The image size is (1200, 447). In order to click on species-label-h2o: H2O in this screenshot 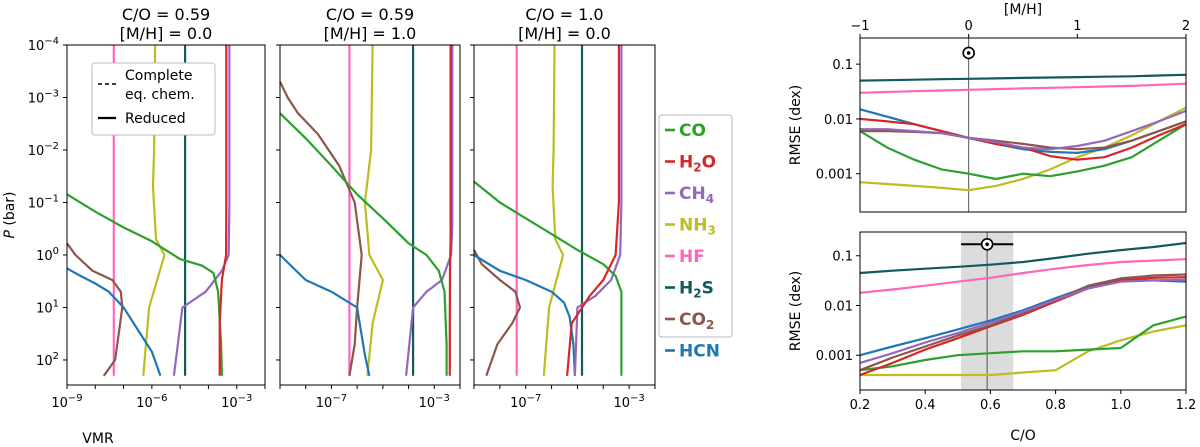, I will do `click(697, 164)`.